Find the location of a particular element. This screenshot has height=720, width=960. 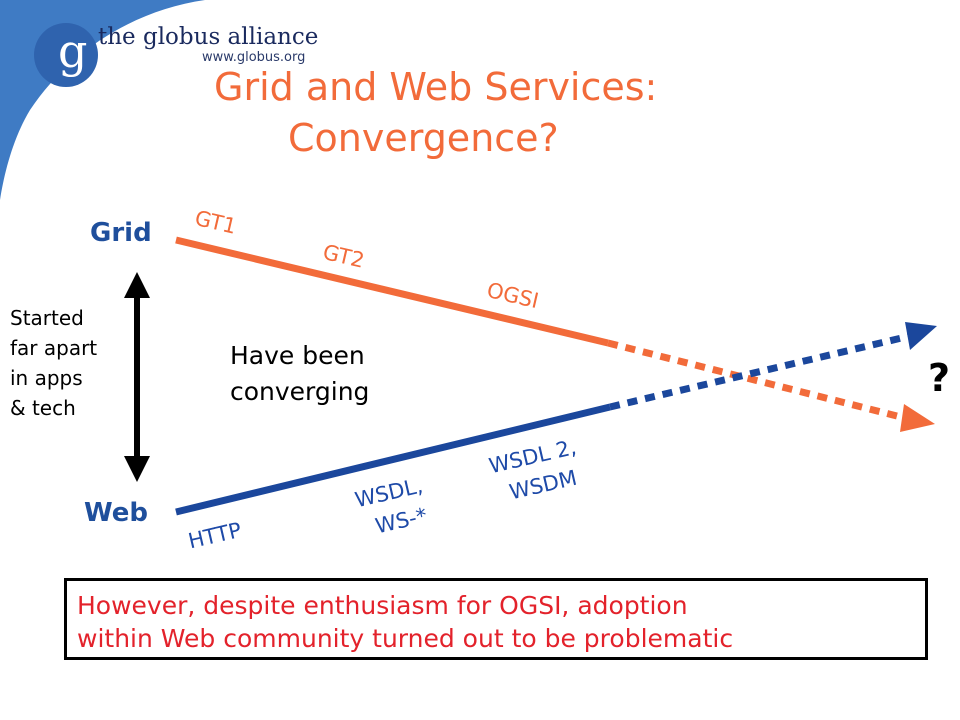

side-note-line: & tech is located at coordinates (43, 408).